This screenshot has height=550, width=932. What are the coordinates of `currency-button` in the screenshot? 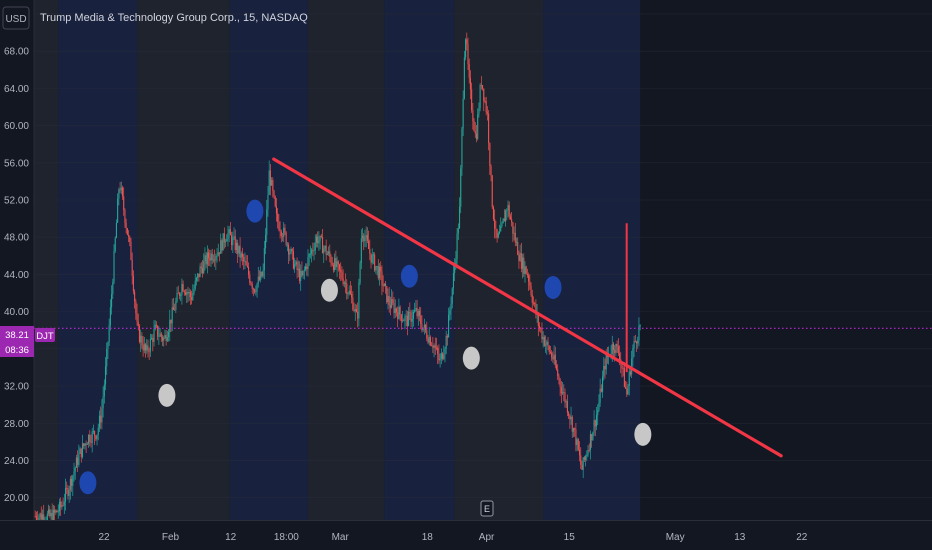 It's located at (16, 18).